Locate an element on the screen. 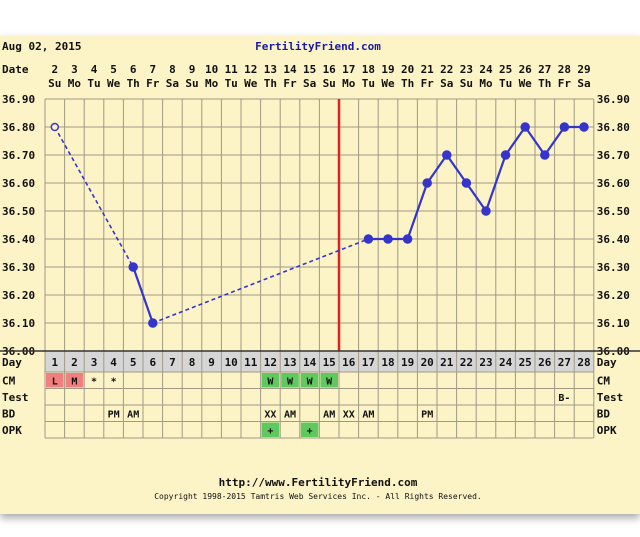 The width and height of the screenshot is (640, 537). date-label: 6 is located at coordinates (133, 69).